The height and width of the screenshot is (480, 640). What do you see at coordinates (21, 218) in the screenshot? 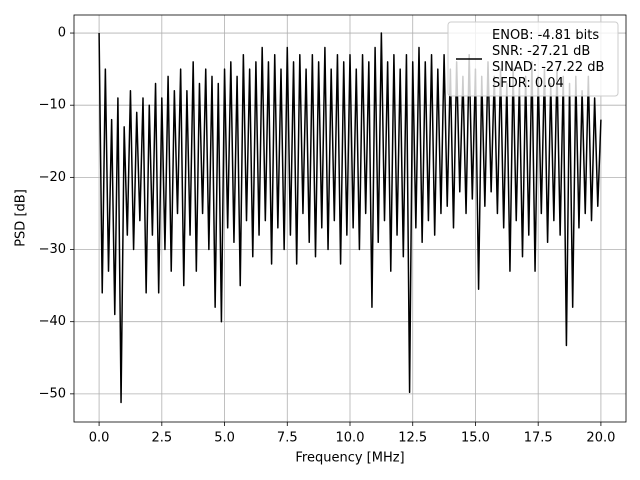
I see `y-axis-label: PSD [dB]` at bounding box center [21, 218].